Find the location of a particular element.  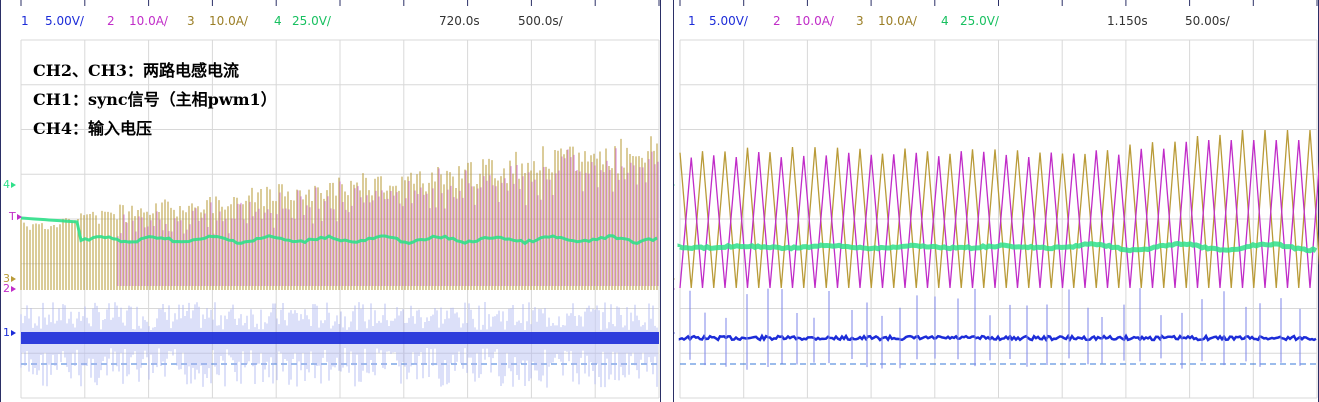

ch4-marker: 4 is located at coordinates (6, 184).